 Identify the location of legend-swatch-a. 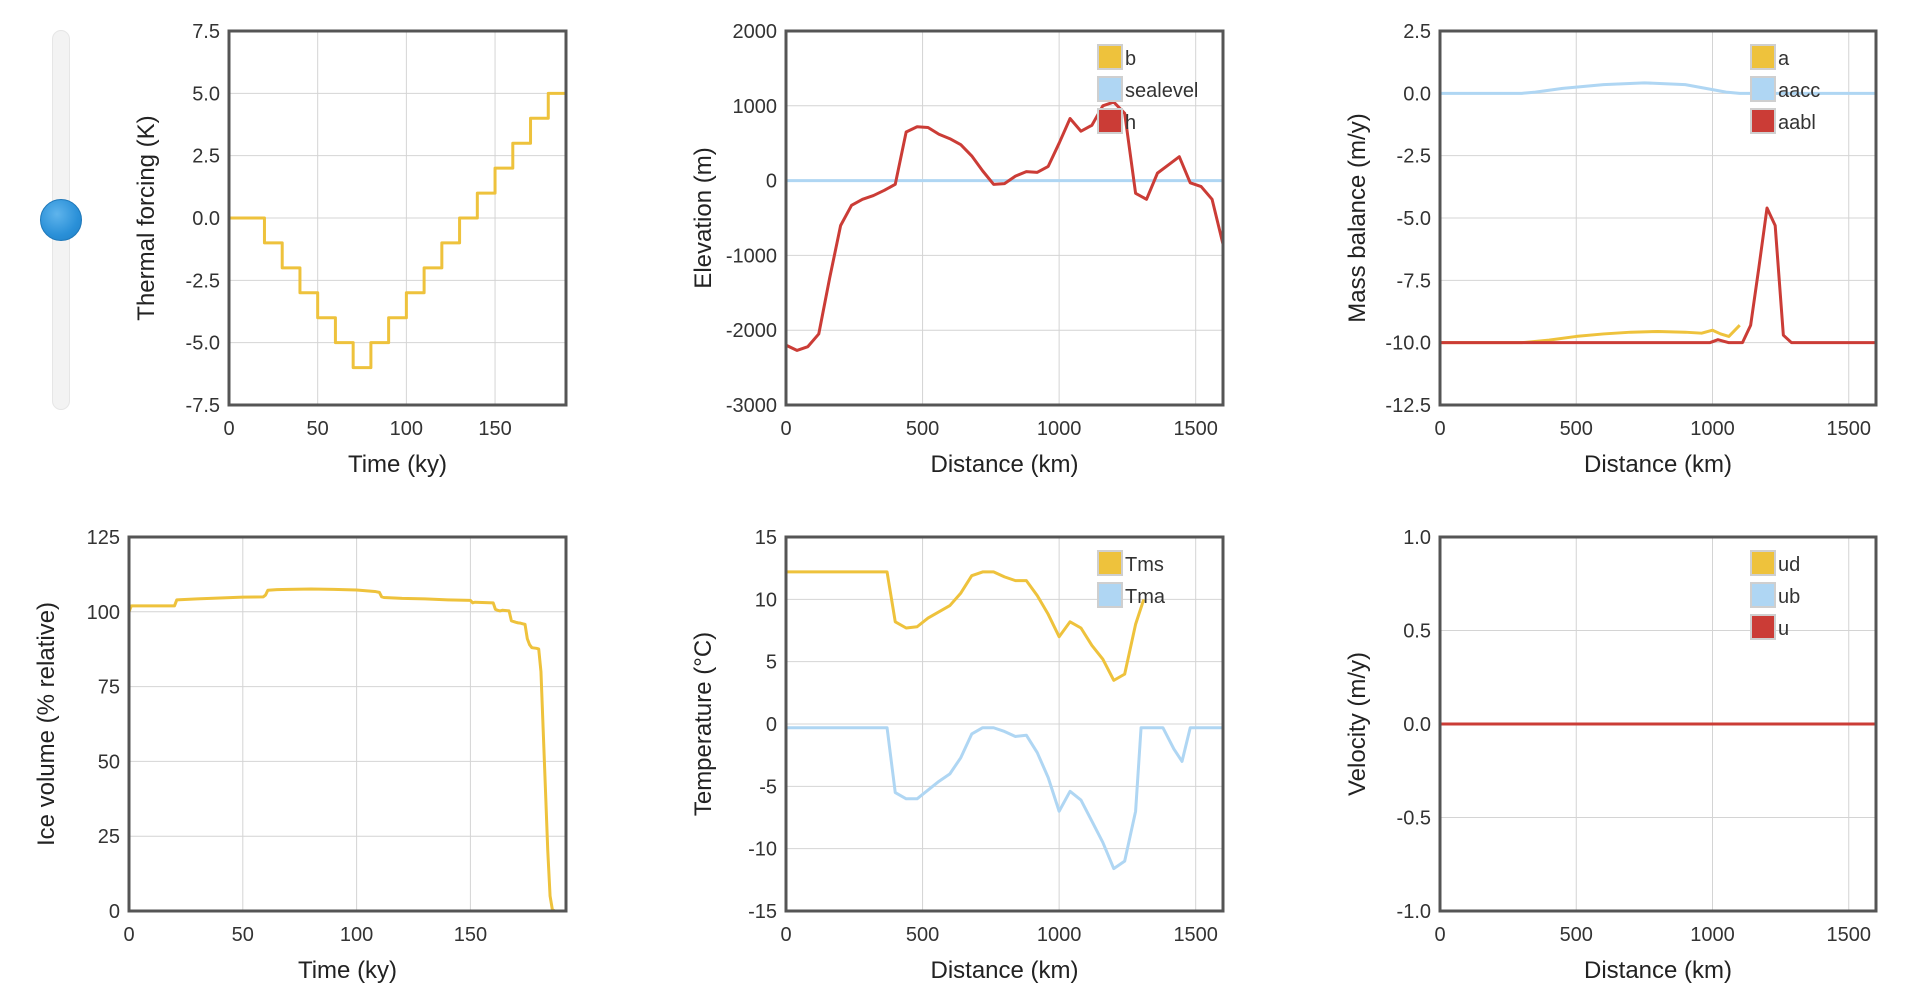
(1763, 57).